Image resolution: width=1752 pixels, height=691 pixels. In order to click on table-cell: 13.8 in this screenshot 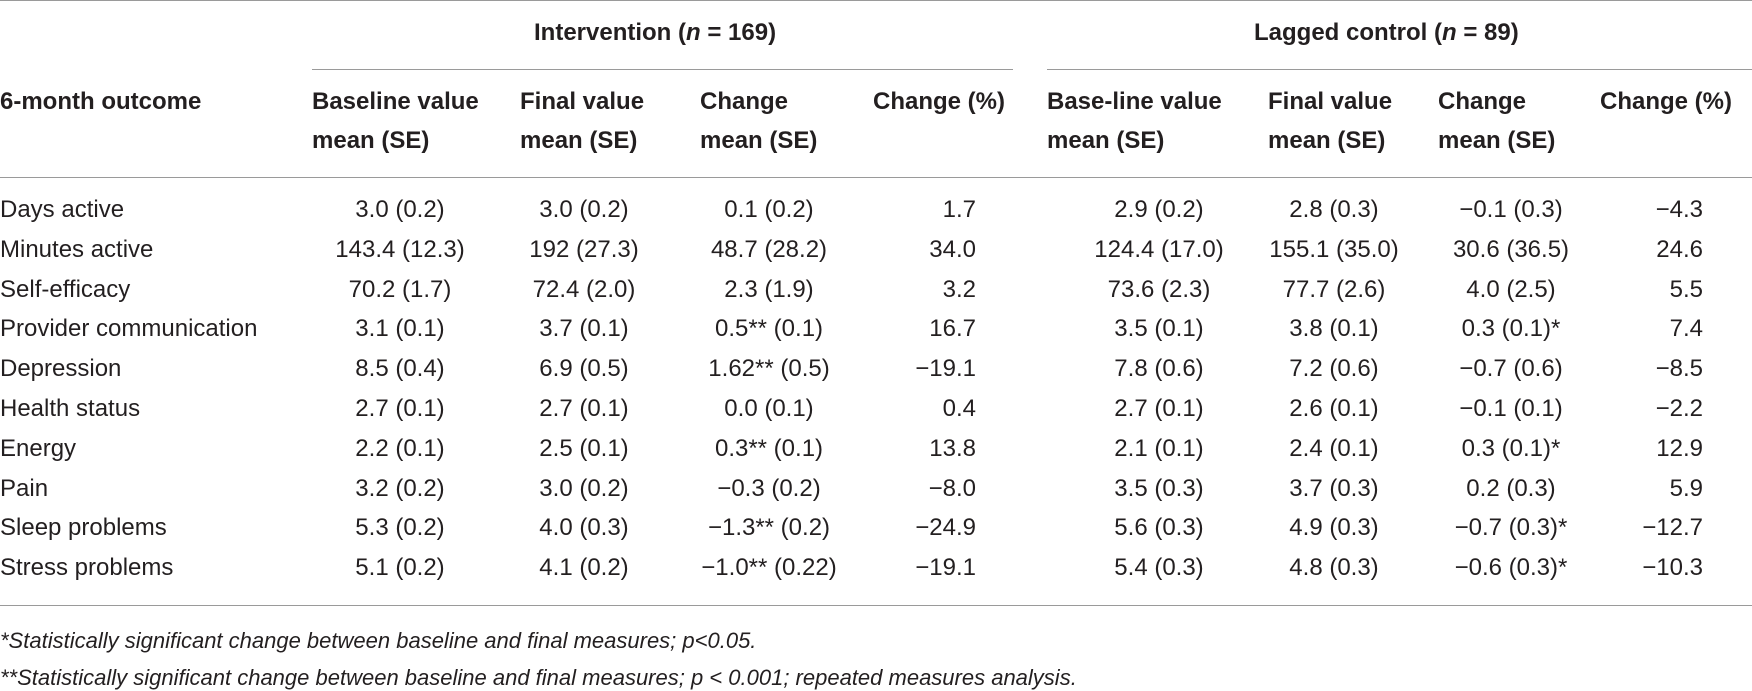, I will do `click(952, 448)`.